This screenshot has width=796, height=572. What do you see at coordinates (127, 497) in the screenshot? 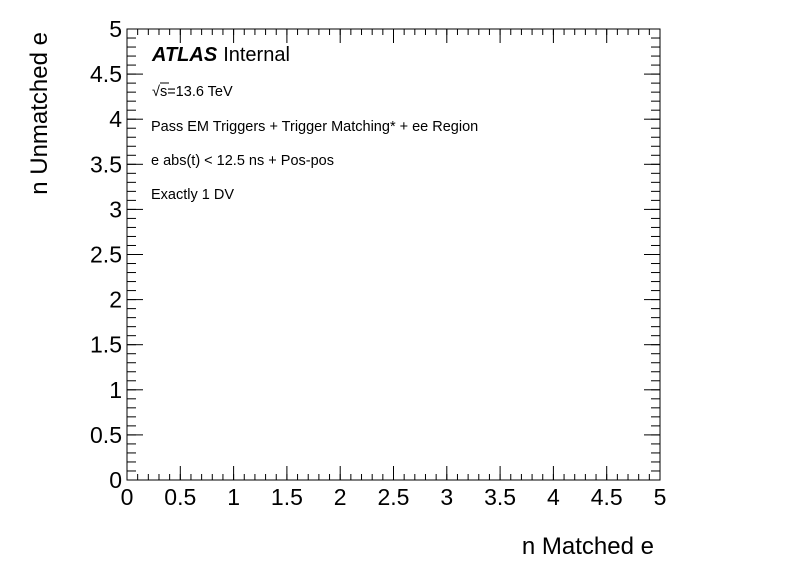
I see `x-tick-label: 0` at bounding box center [127, 497].